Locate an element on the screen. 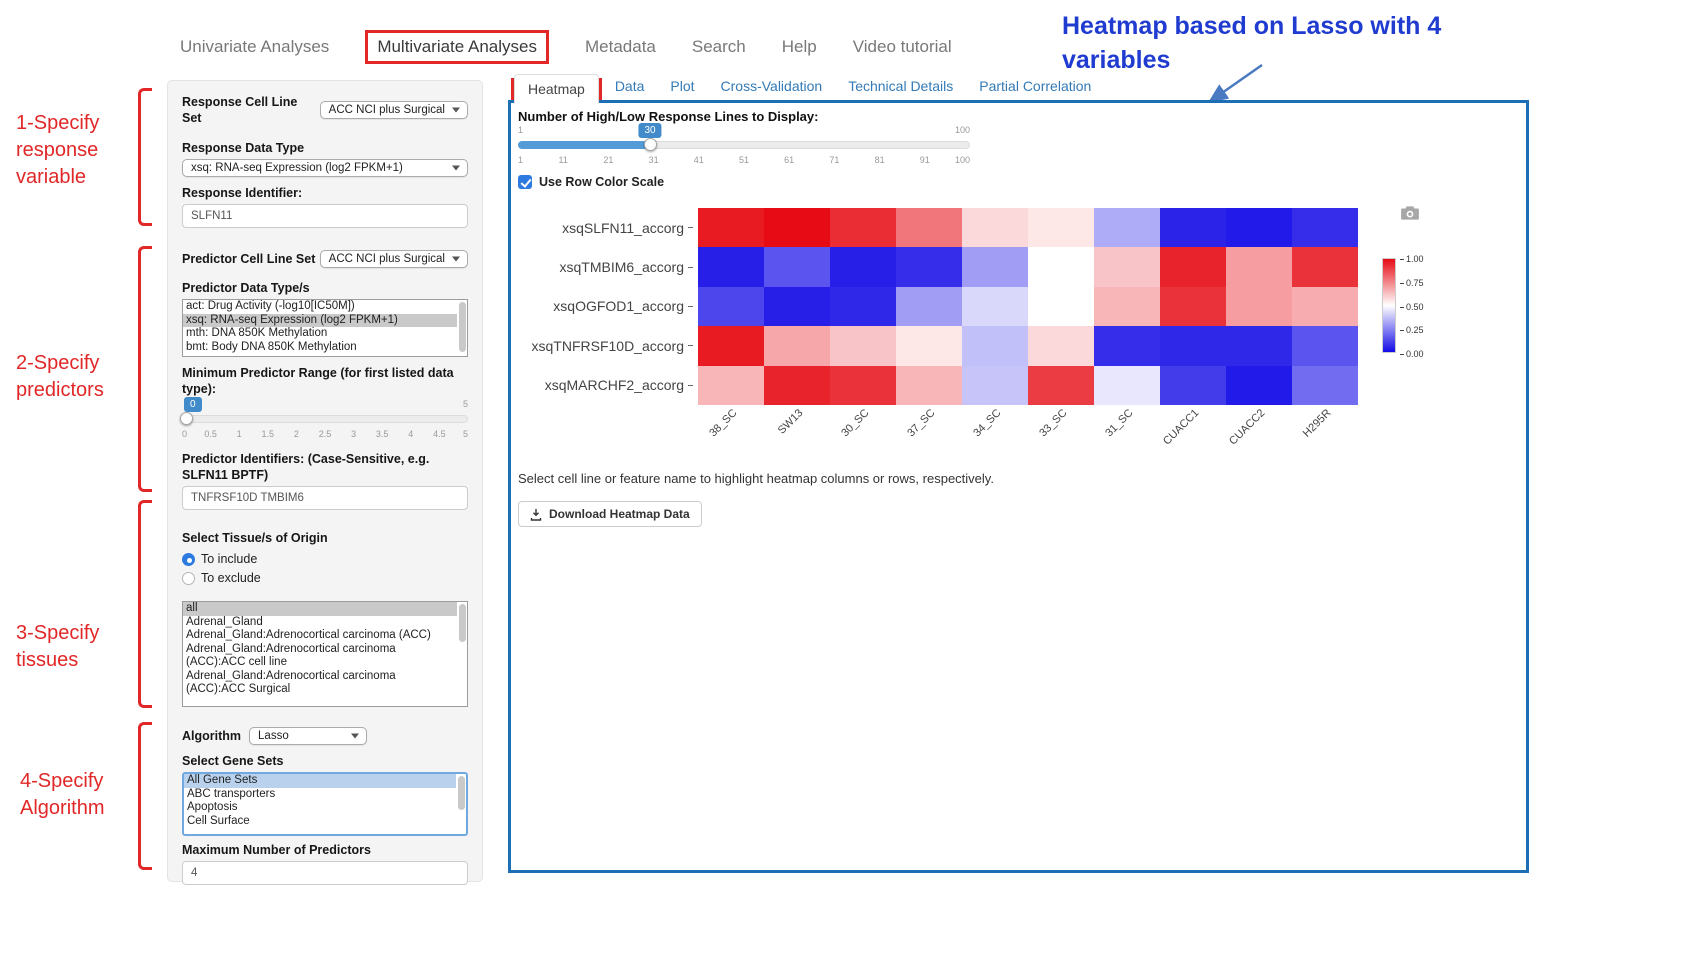 The image size is (1700, 956). gene-sets-label: Select Gene Sets is located at coordinates (233, 761).